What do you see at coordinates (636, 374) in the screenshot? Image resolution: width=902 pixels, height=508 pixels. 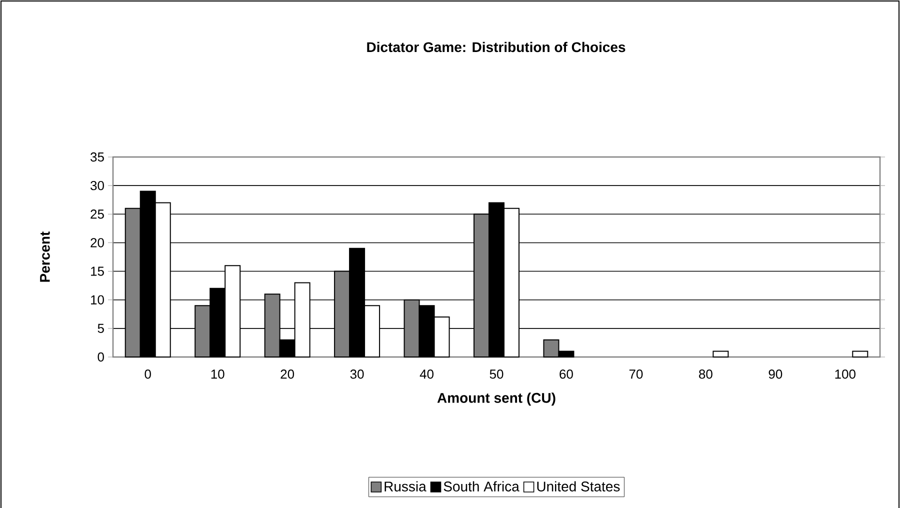 I see `x-tick-label: 70` at bounding box center [636, 374].